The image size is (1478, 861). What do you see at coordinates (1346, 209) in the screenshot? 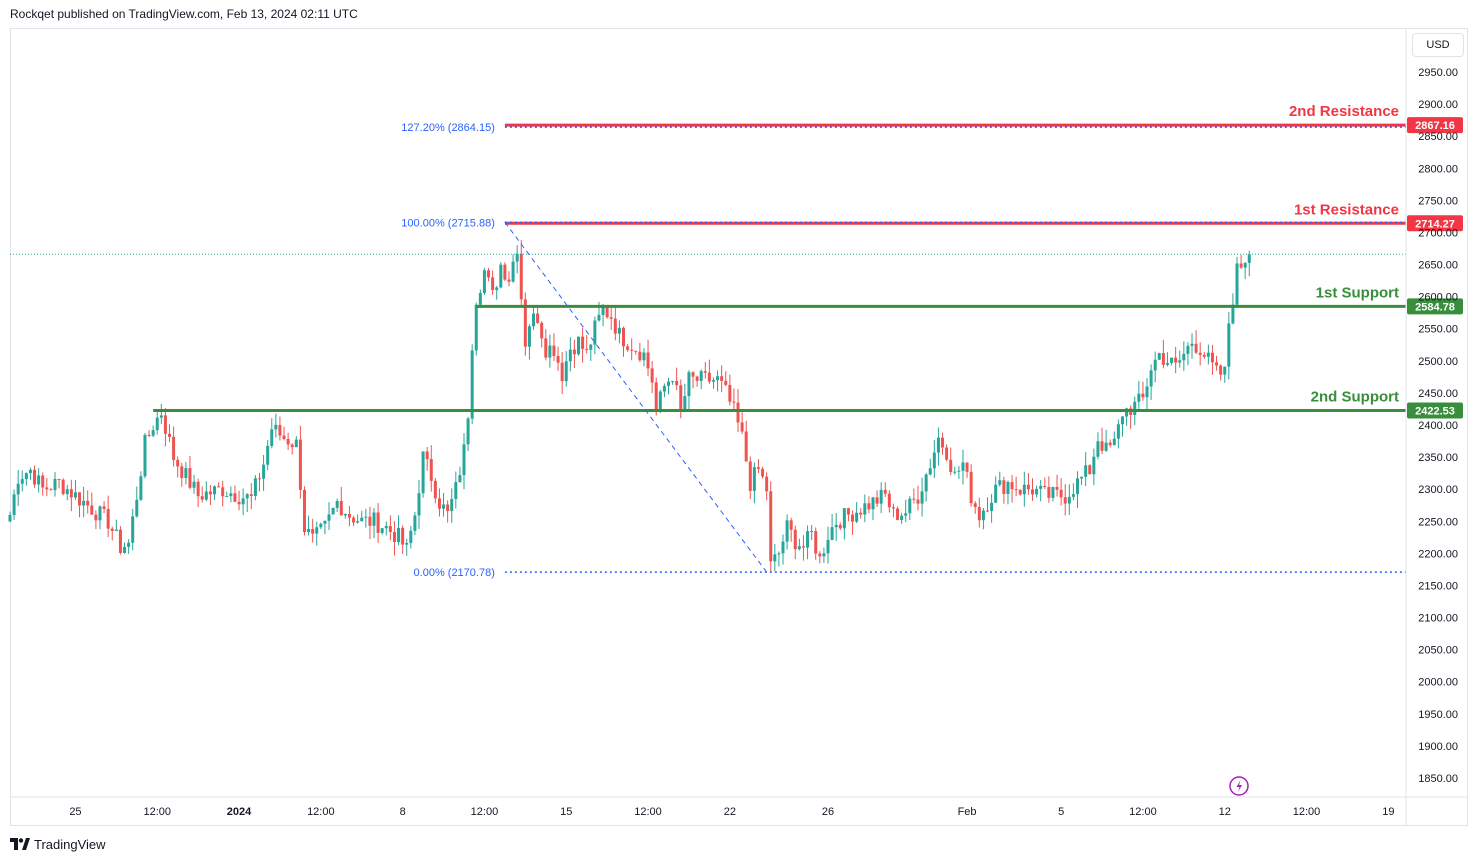
I see `resistance-label: 1st Resistance` at bounding box center [1346, 209].